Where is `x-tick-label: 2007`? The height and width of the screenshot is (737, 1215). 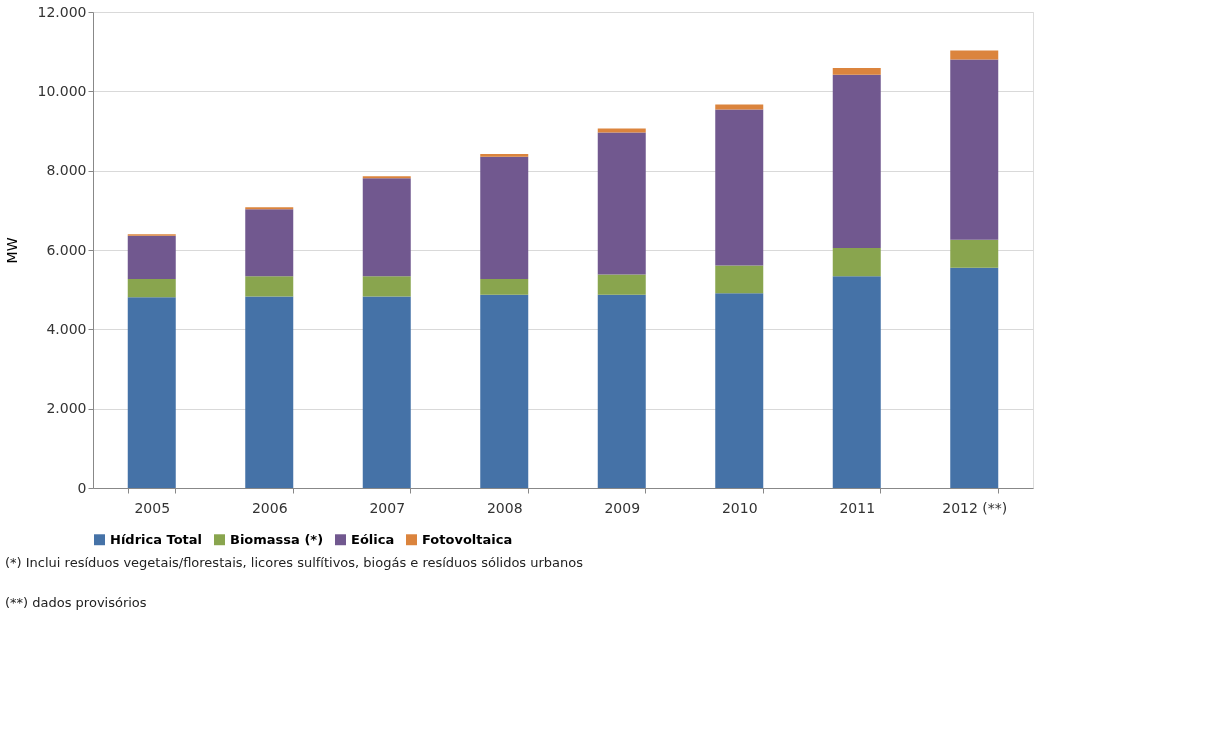 x-tick-label: 2007 is located at coordinates (387, 507).